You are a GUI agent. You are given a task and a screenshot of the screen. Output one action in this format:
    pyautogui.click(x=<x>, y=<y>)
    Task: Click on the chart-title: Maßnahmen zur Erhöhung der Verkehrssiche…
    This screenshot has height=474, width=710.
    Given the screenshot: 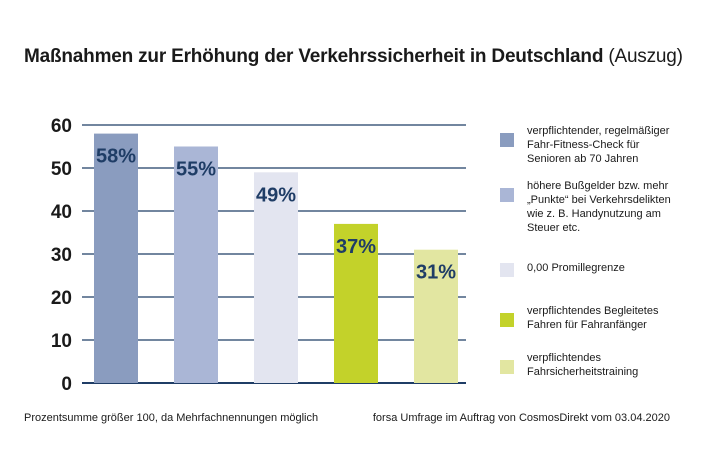 What is the action you would take?
    pyautogui.click(x=353, y=57)
    